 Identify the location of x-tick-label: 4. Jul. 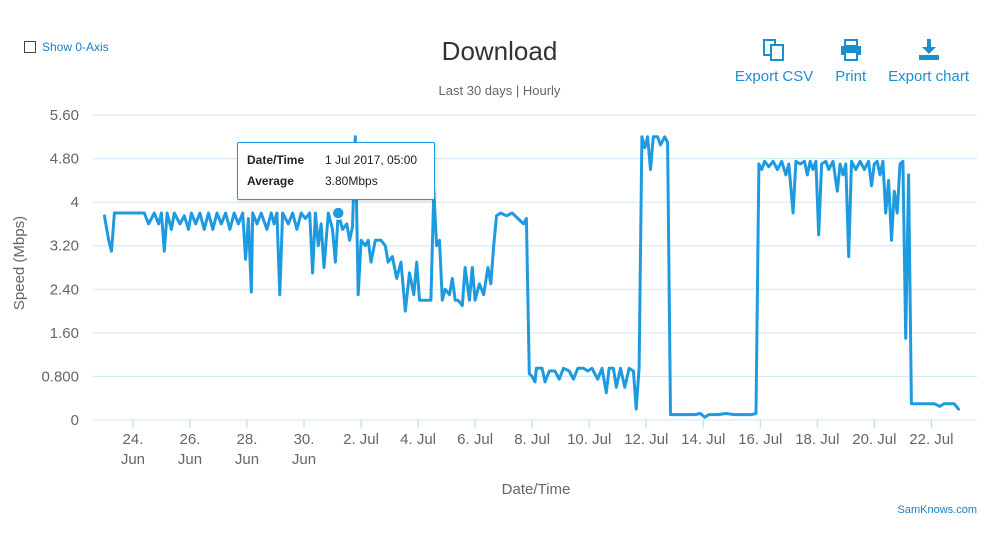
(418, 439).